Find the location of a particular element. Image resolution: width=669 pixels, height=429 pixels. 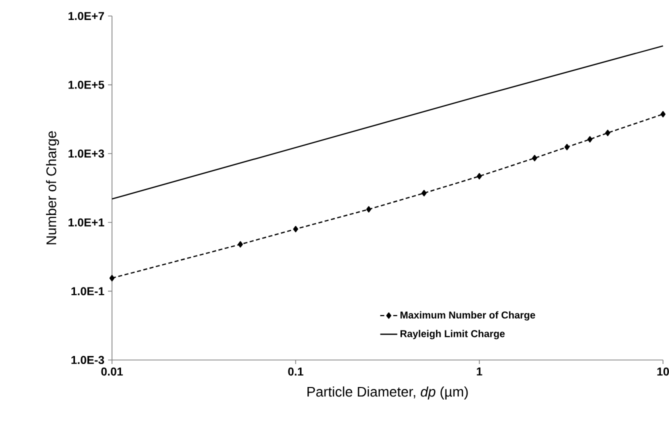

x-axis-title: Particle Diameter, dp (µm) is located at coordinates (388, 393).